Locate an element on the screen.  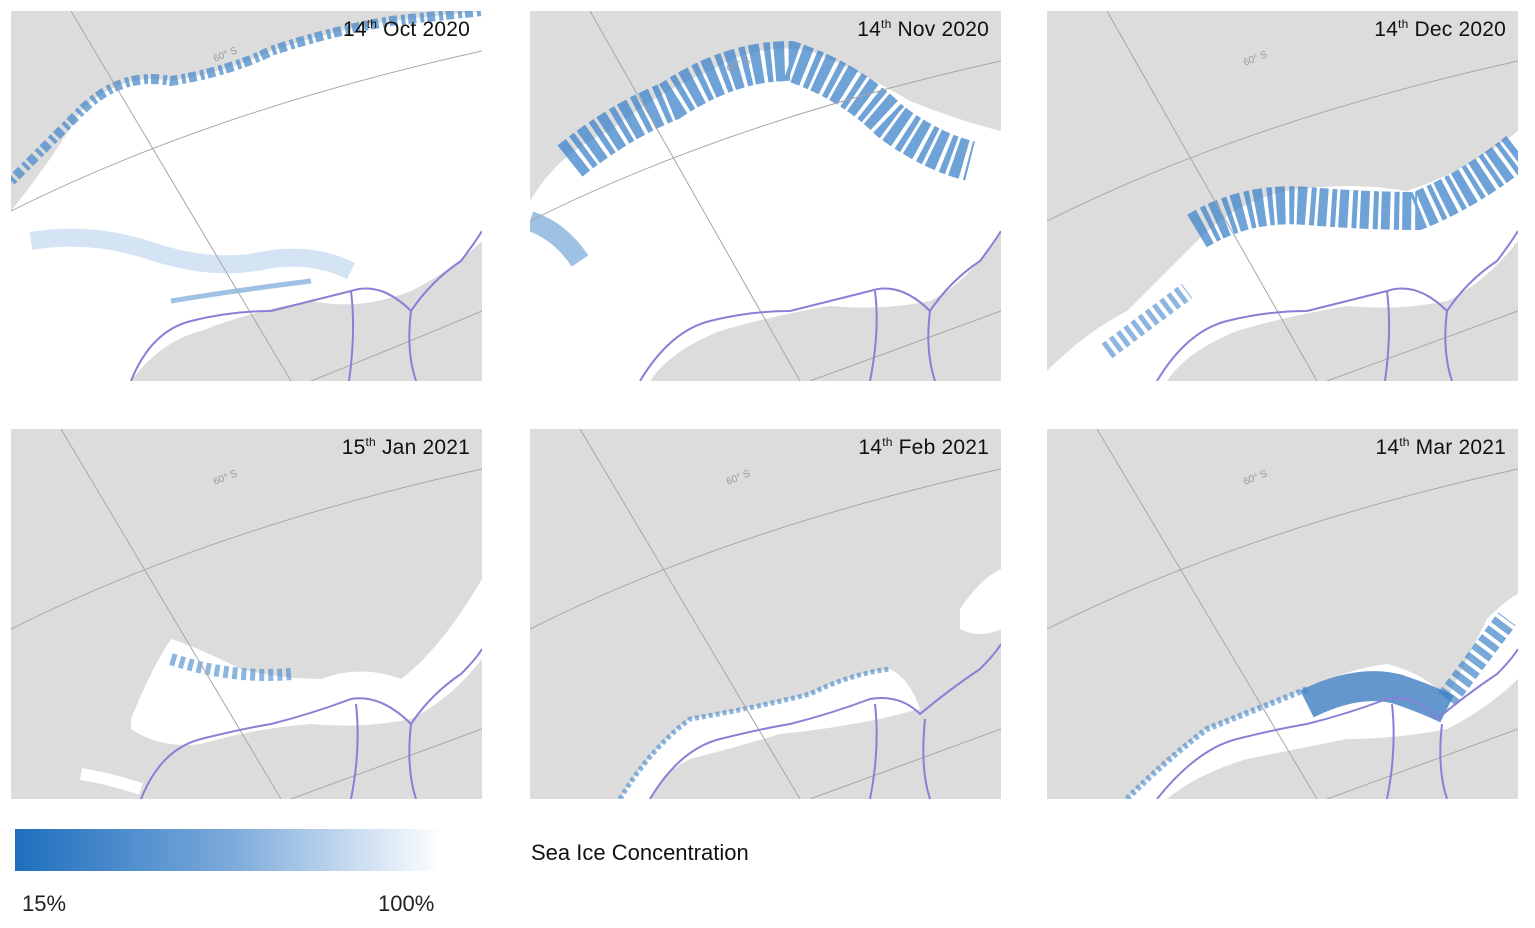
legend-title: Sea Ice Concentration is located at coordinates (640, 852).